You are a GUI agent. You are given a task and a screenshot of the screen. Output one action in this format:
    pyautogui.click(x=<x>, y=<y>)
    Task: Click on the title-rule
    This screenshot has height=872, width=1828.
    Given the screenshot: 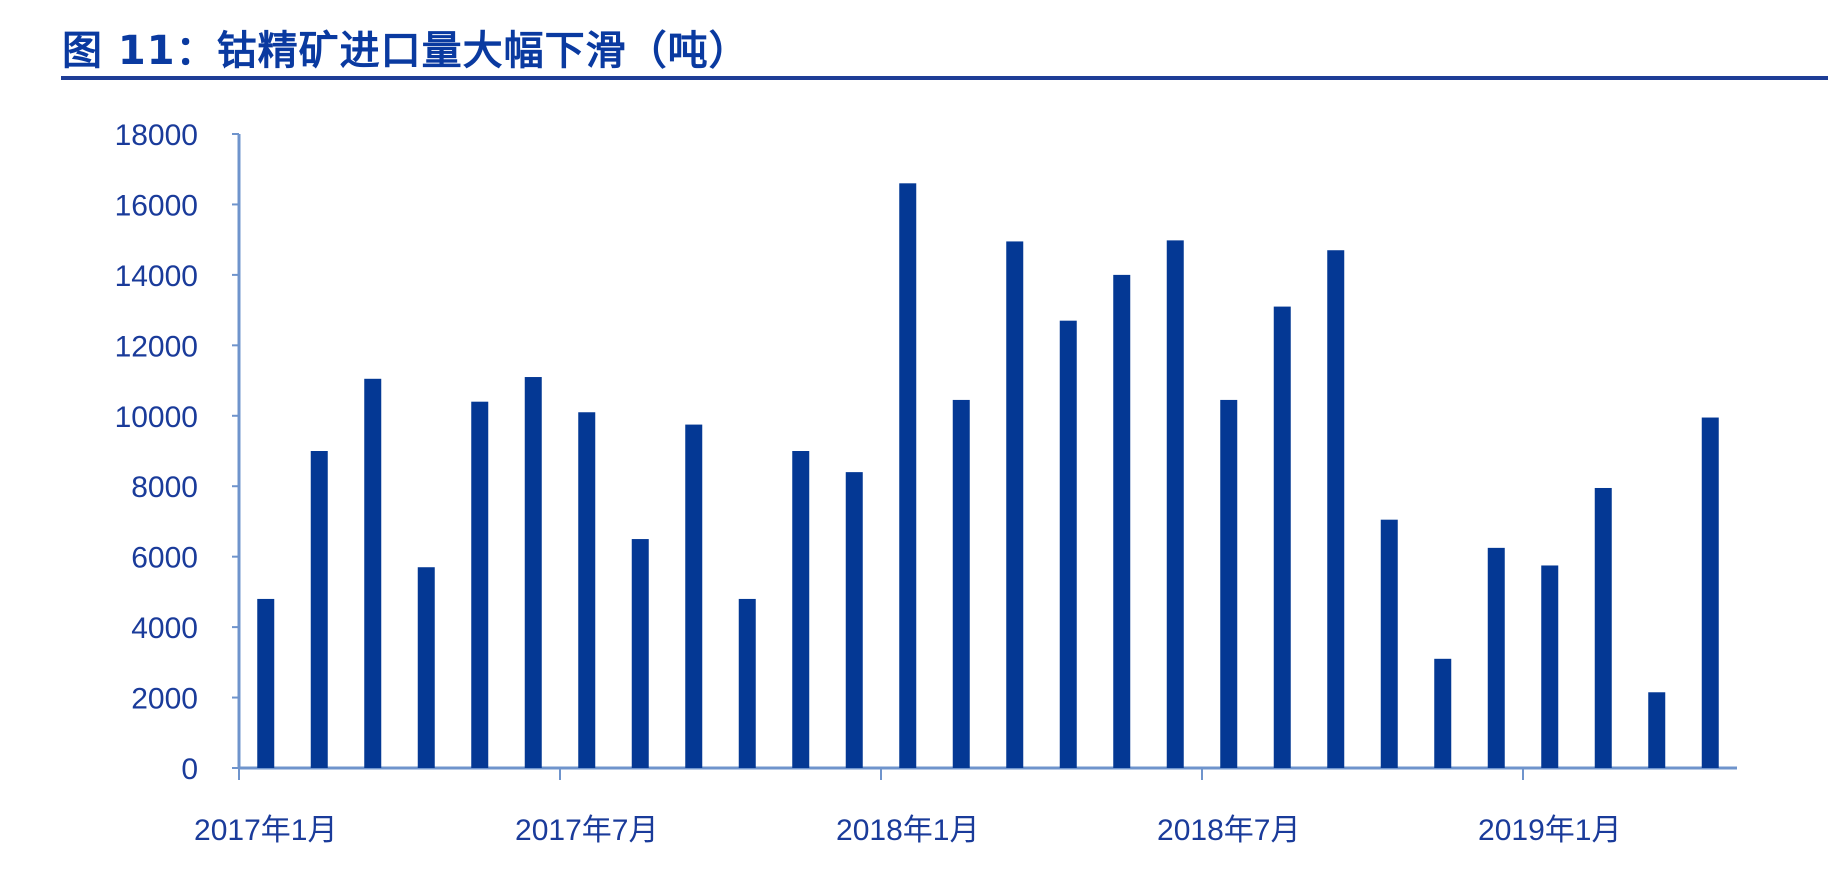 What is the action you would take?
    pyautogui.click(x=944, y=78)
    